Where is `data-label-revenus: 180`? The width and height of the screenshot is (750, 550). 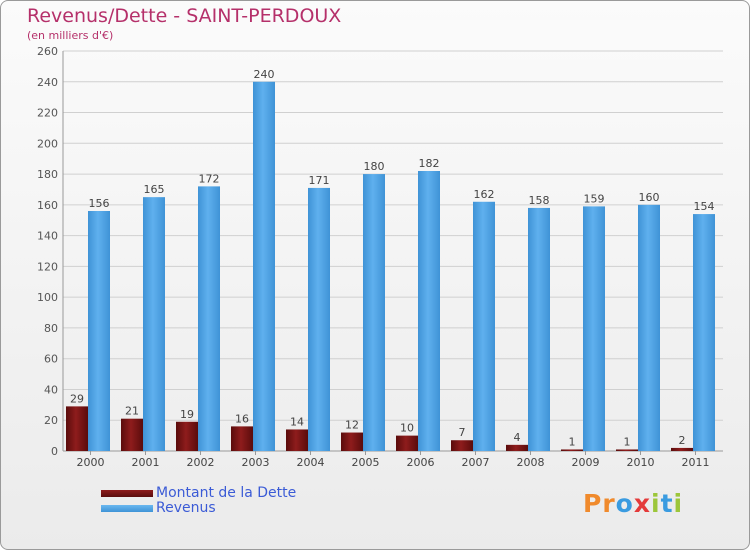 data-label-revenus: 180 is located at coordinates (374, 166).